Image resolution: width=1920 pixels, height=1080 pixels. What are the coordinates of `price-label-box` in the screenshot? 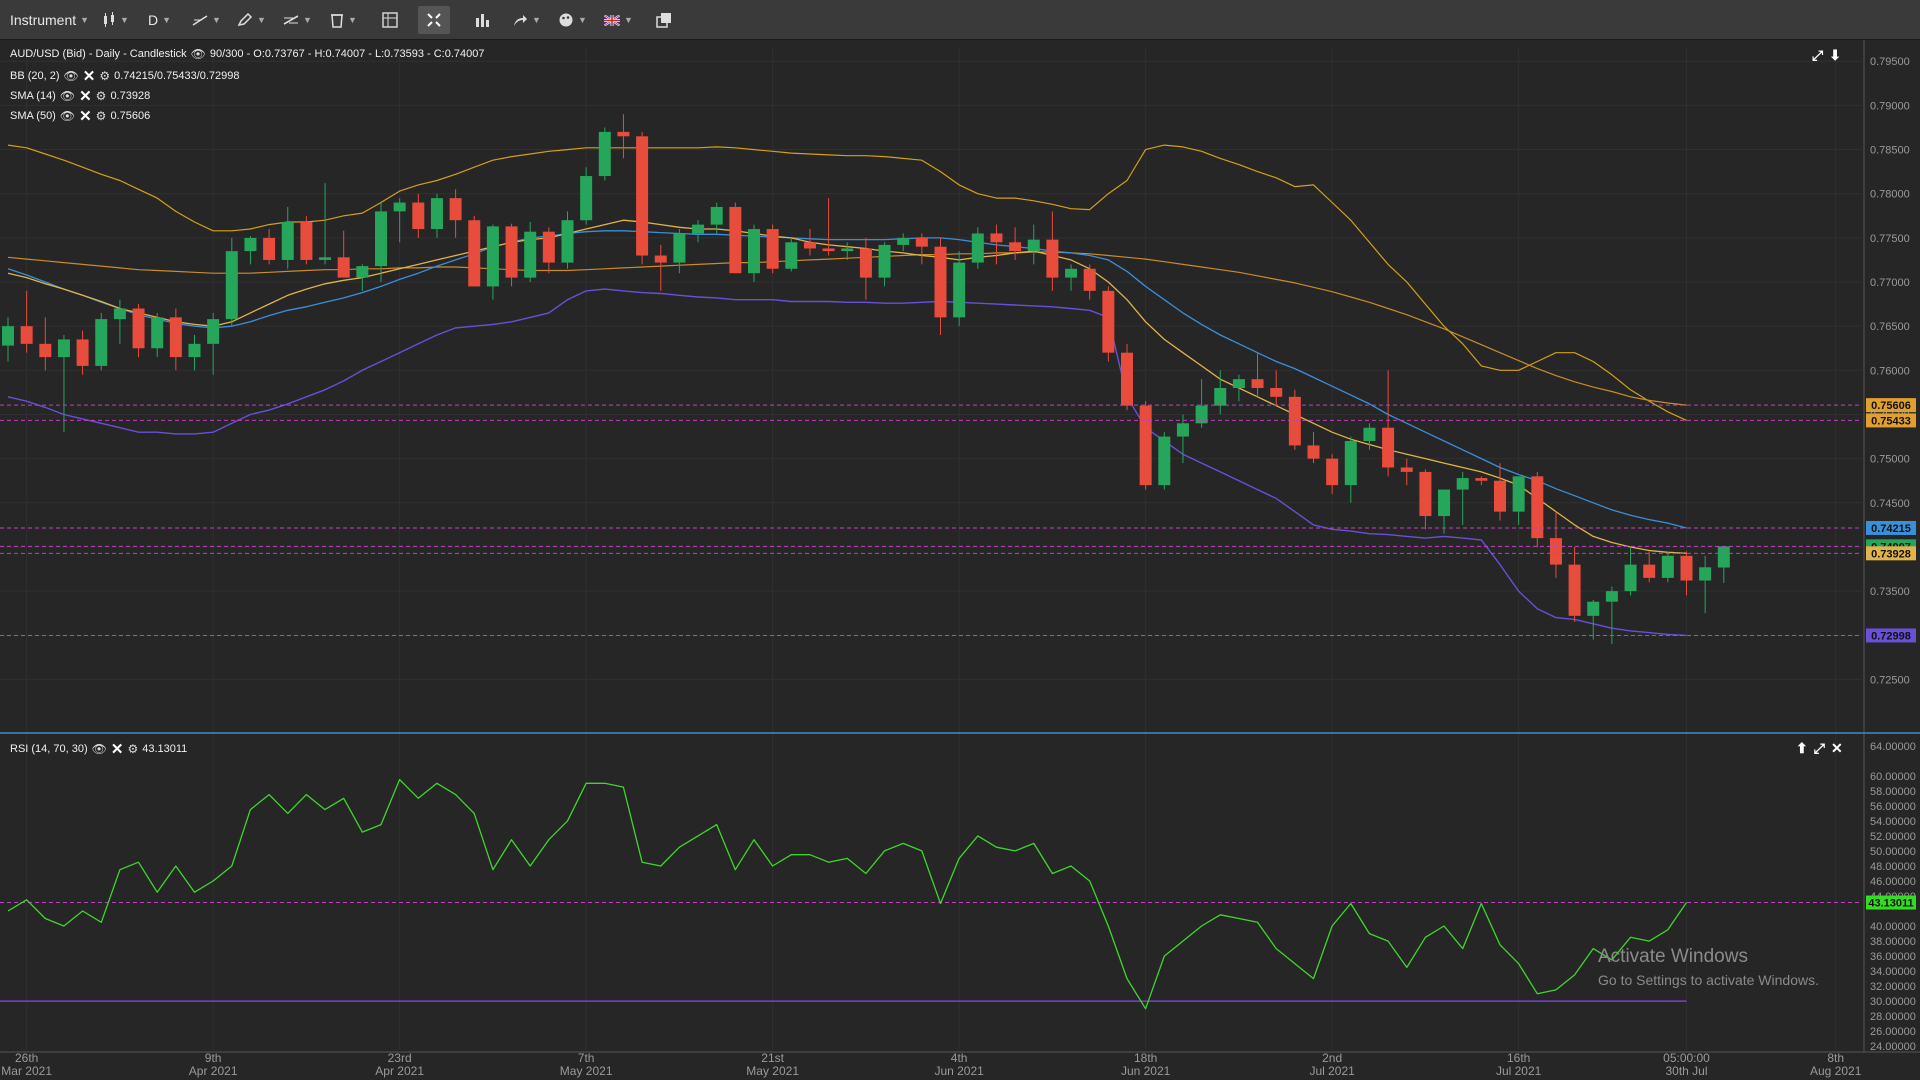 It's located at (1891, 527).